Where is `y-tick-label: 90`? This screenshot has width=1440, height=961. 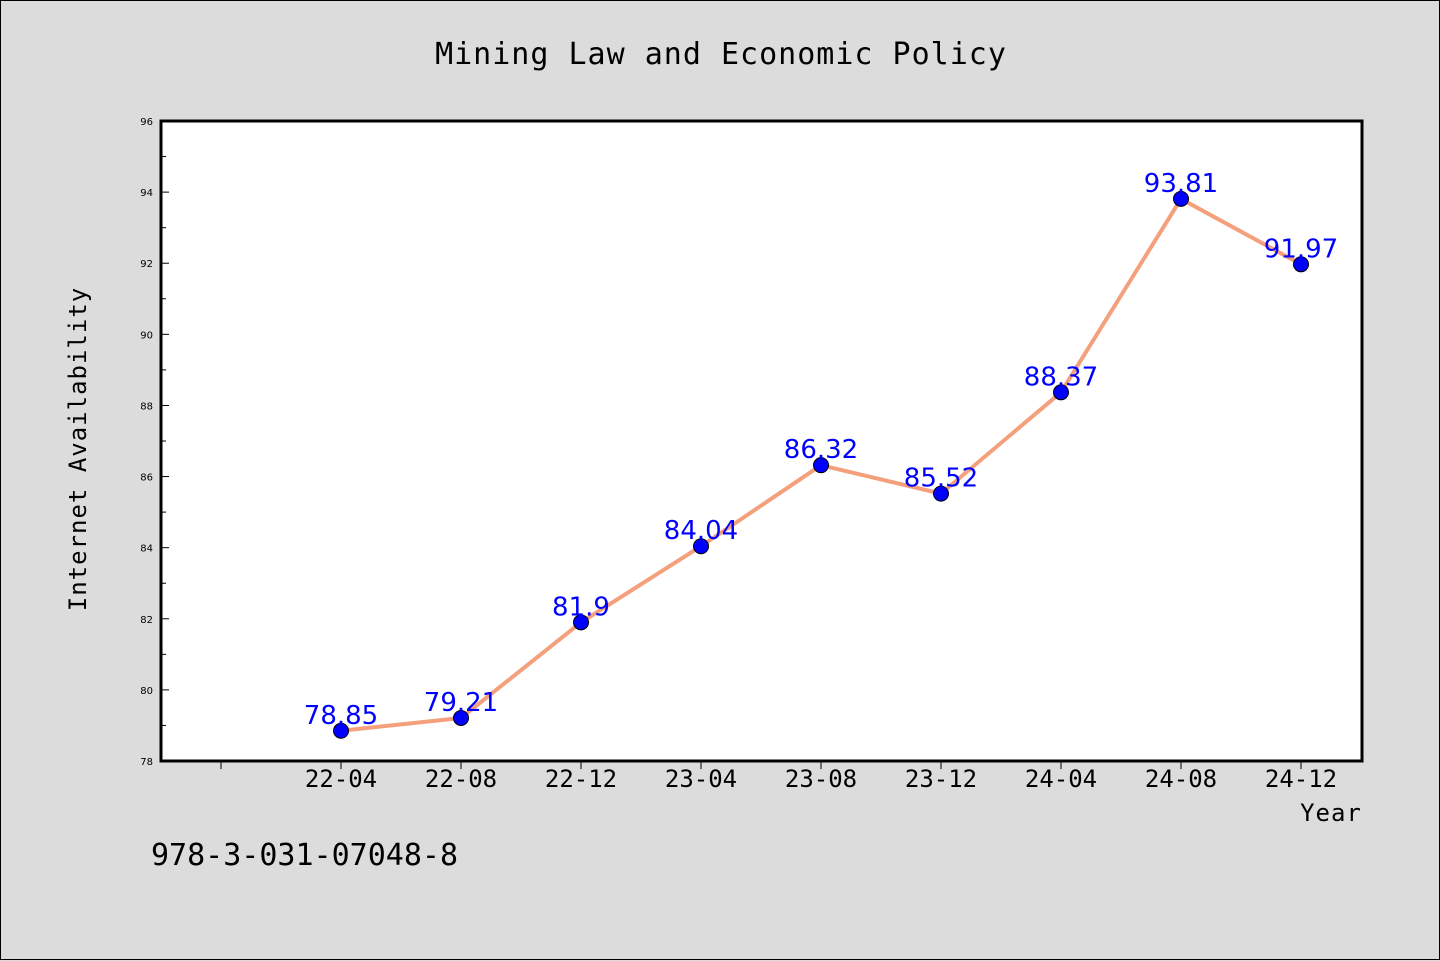
y-tick-label: 90 is located at coordinates (146, 335).